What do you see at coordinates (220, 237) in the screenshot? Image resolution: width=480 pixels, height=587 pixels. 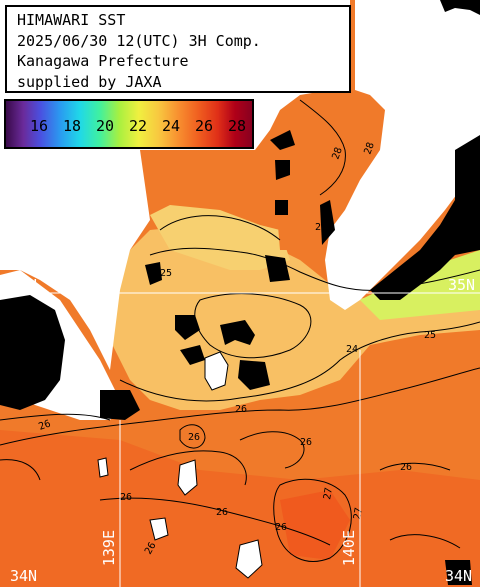 I see `bay-inner-area` at bounding box center [220, 237].